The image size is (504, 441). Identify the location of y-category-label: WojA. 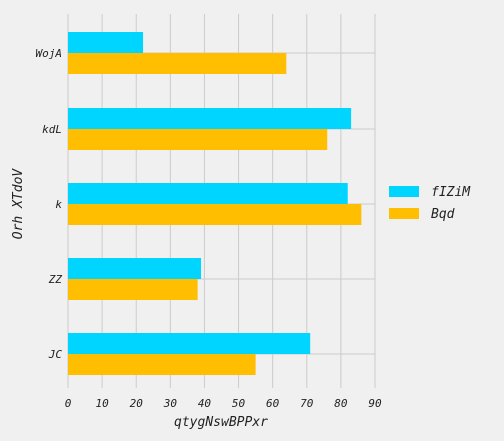
(49, 53).